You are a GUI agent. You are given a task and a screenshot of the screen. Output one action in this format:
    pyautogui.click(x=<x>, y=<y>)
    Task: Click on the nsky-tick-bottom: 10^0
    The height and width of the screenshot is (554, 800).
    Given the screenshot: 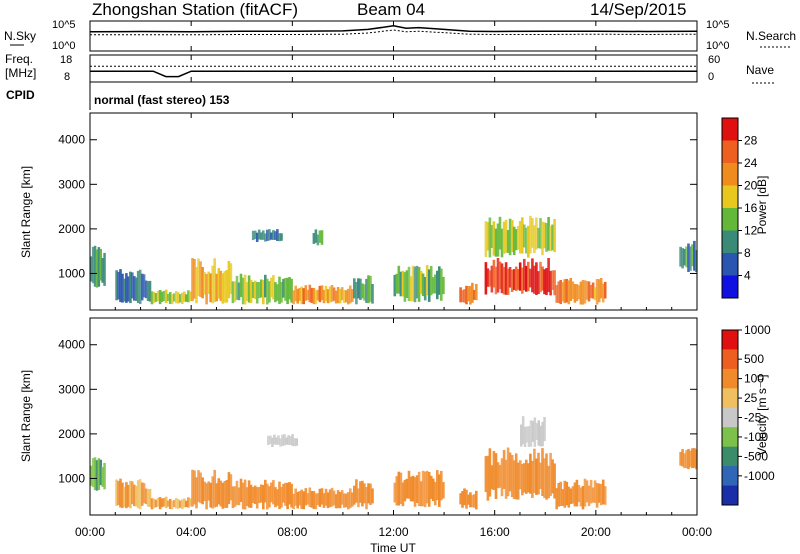 What is the action you would take?
    pyautogui.click(x=64, y=46)
    